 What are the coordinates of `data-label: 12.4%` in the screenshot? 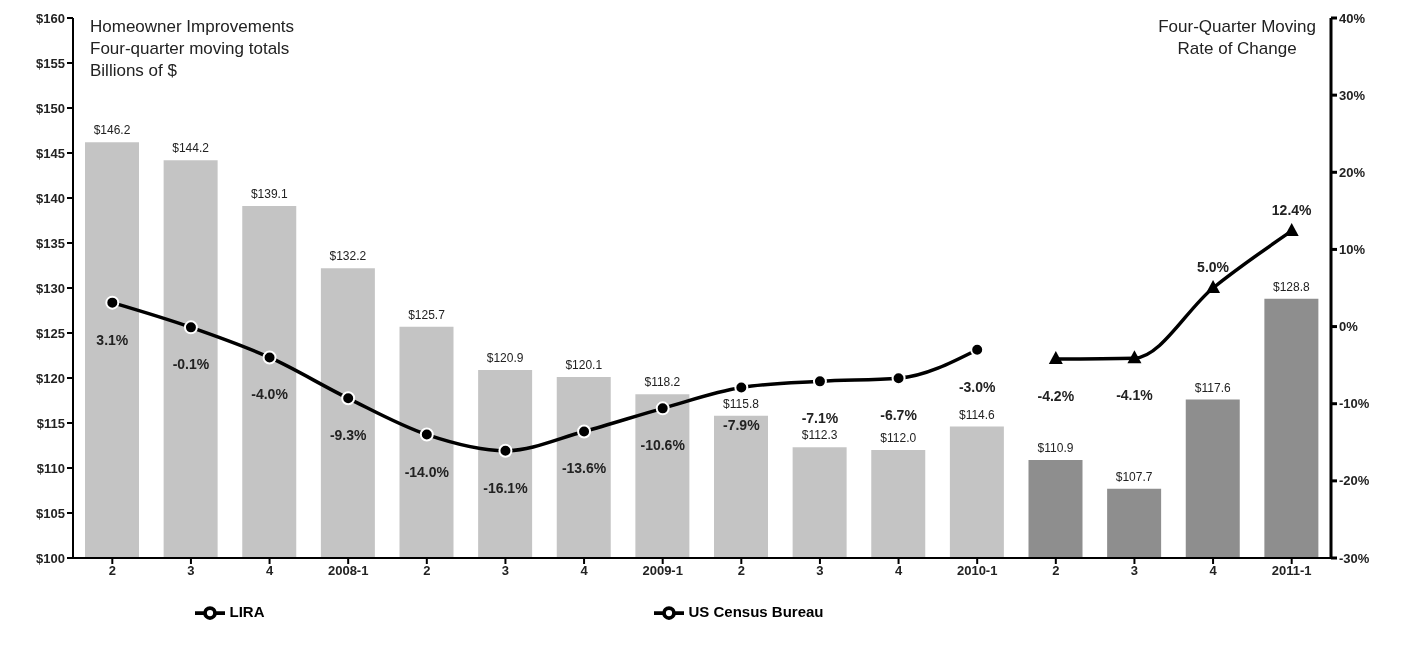 It's located at (1292, 209).